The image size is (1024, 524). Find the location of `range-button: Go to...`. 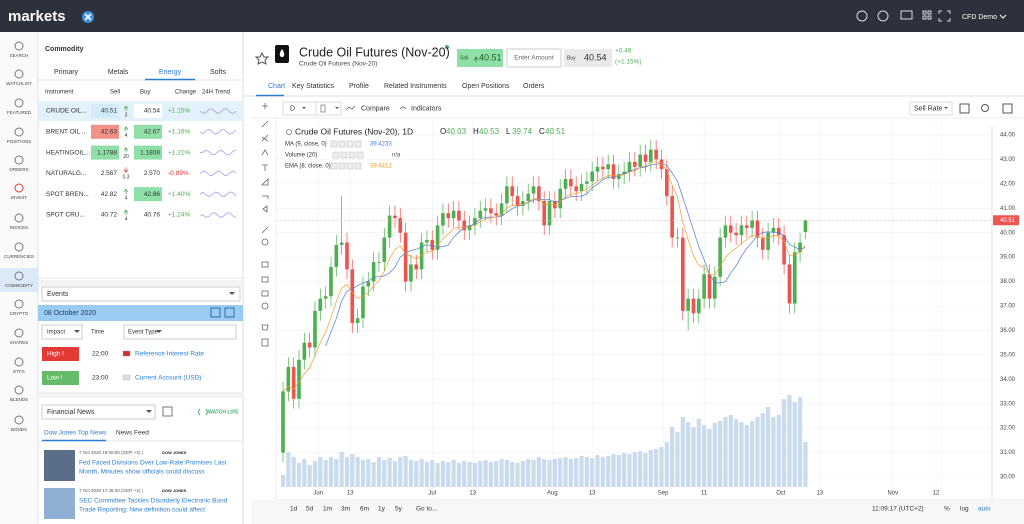

range-button: Go to... is located at coordinates (427, 509).